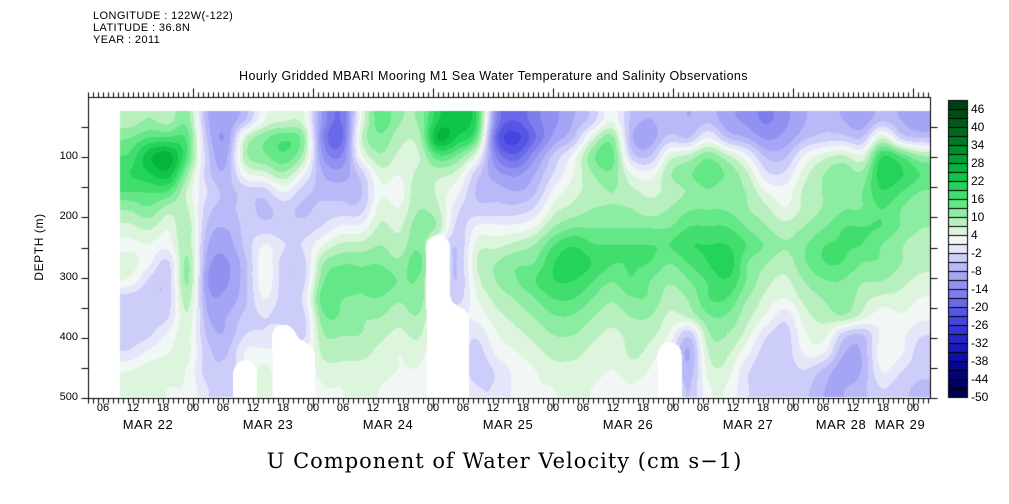 The image size is (1009, 504). What do you see at coordinates (980, 325) in the screenshot?
I see `colorbar-tick-label: -26` at bounding box center [980, 325].